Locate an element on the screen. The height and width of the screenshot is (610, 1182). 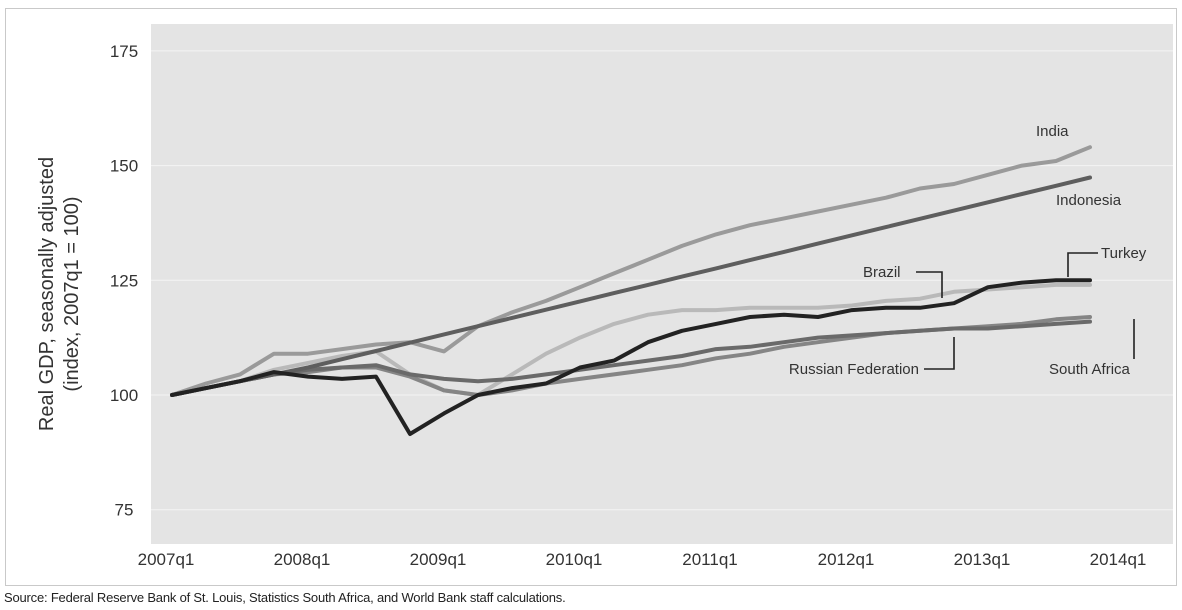
y-tick-label: 150 is located at coordinates (124, 166).